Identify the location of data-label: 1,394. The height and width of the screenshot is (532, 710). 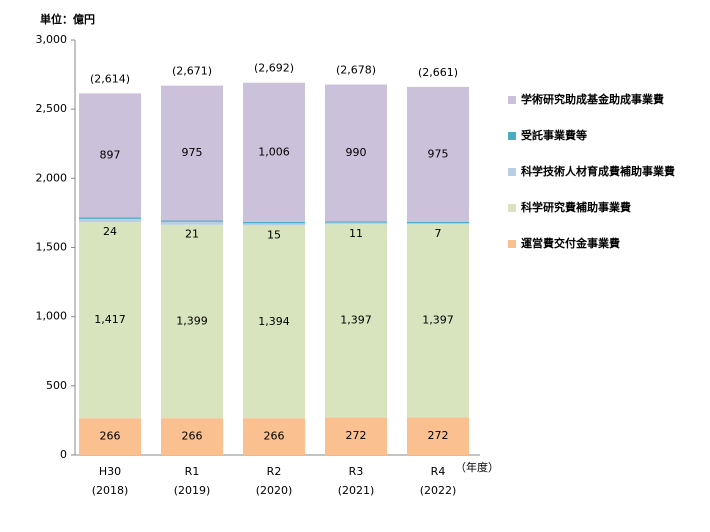
(274, 321).